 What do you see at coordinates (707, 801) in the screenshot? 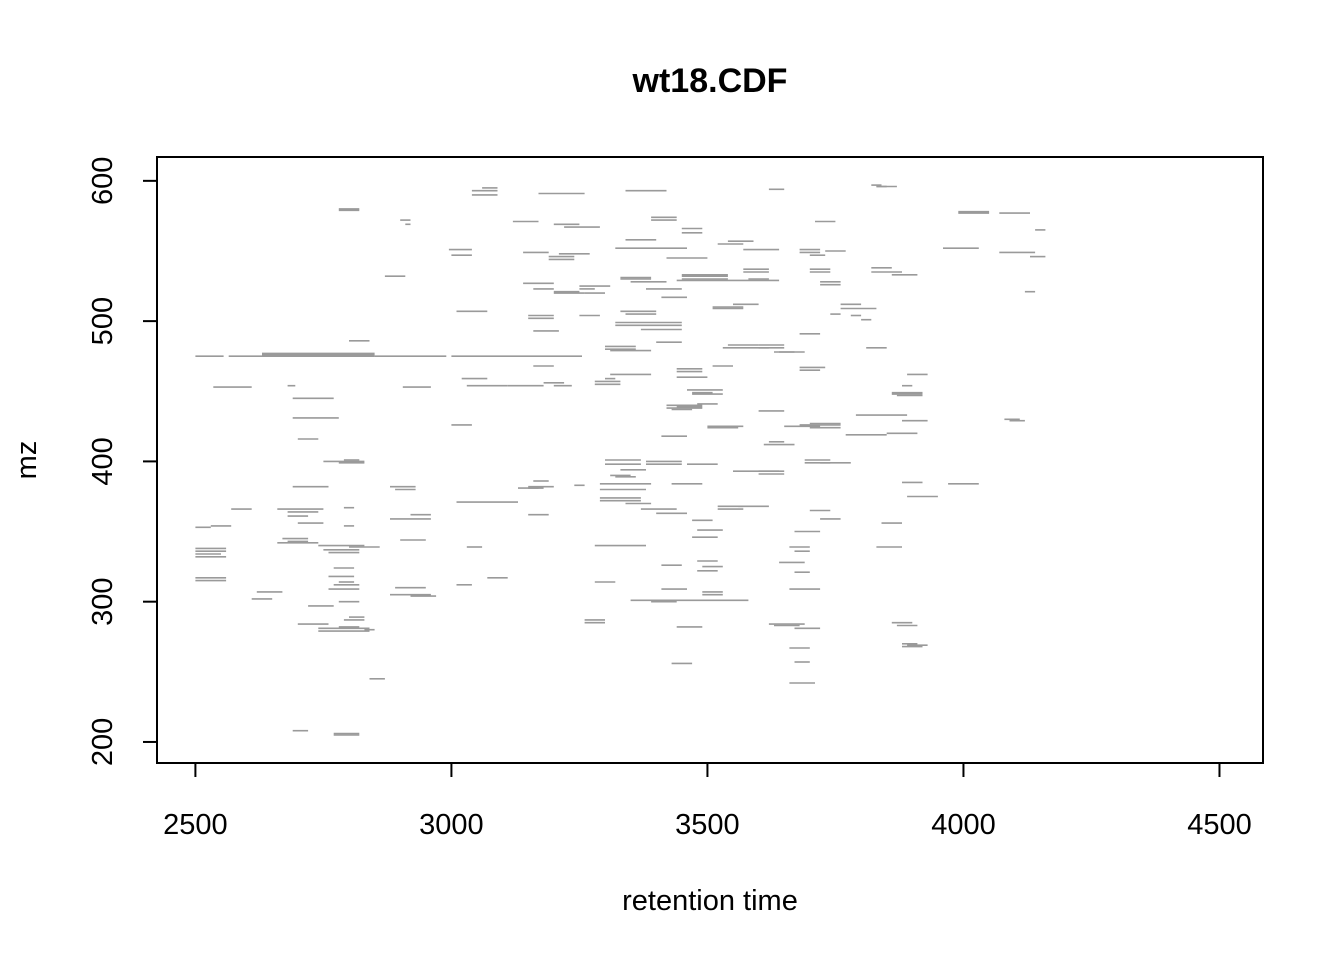
I see `x-axis: 2500 3000 3500 4000 4500` at bounding box center [707, 801].